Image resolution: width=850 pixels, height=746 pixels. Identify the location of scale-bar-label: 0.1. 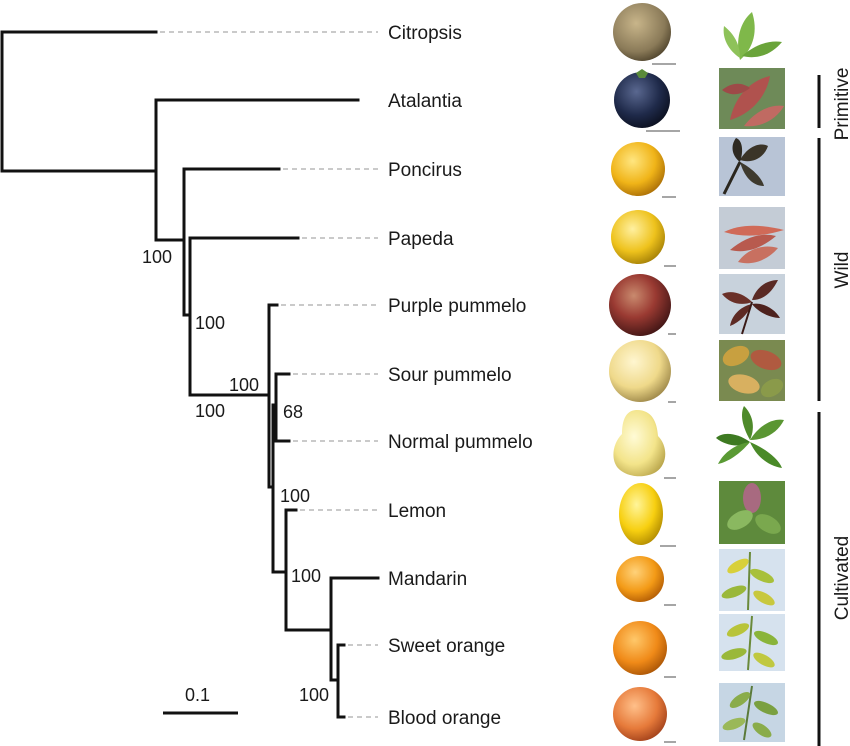
(197, 695).